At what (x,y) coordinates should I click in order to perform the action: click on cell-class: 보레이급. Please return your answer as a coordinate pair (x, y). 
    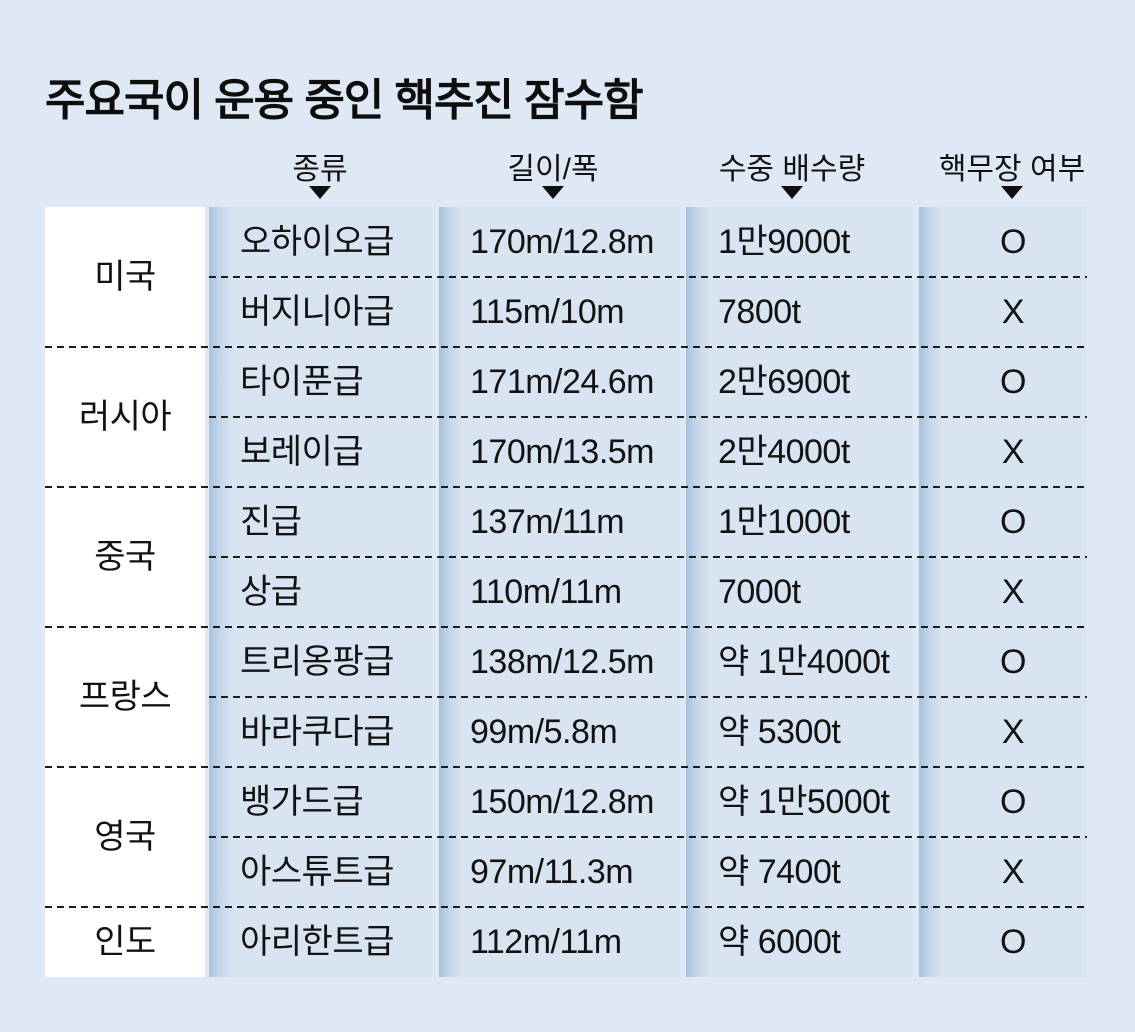
    Looking at the image, I should click on (302, 452).